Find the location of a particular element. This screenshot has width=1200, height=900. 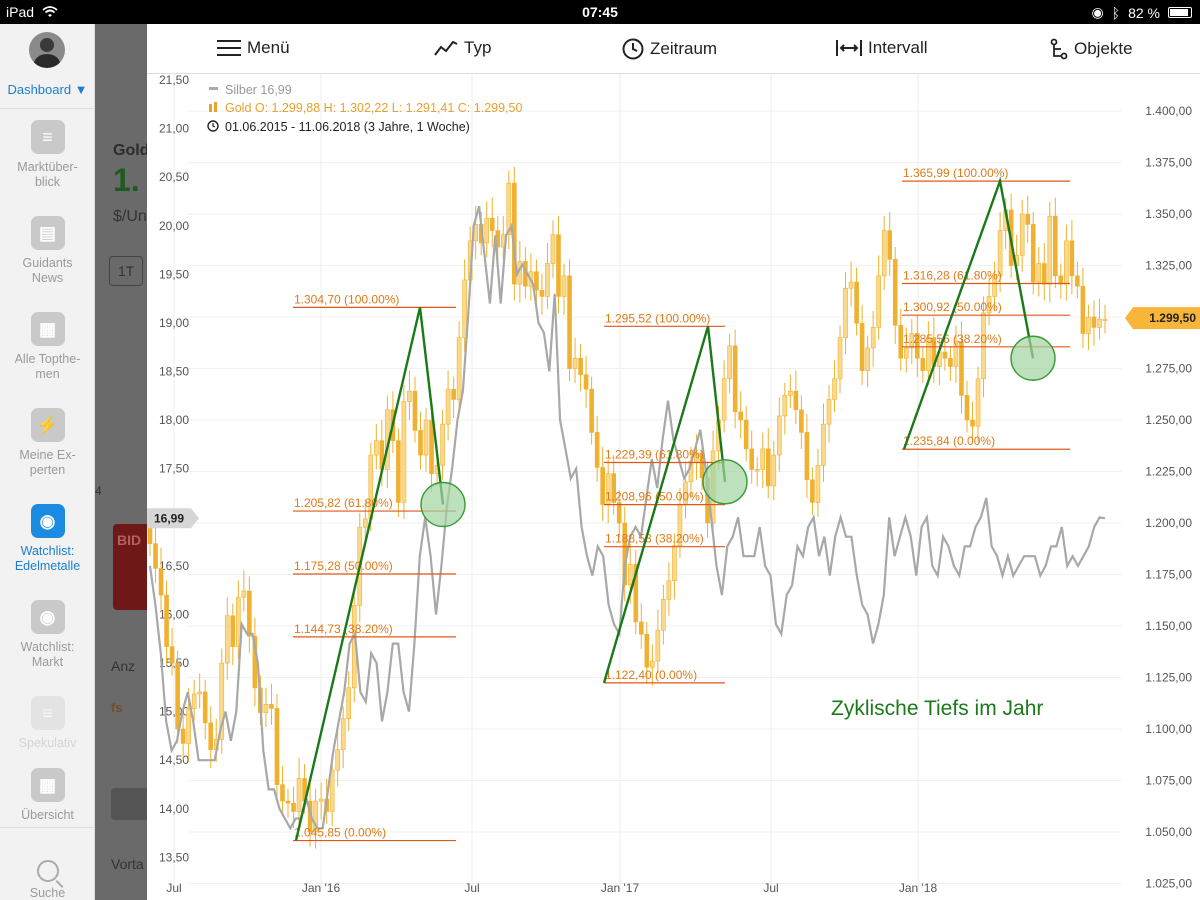

left-tick-label: 19,50 is located at coordinates (174, 274).